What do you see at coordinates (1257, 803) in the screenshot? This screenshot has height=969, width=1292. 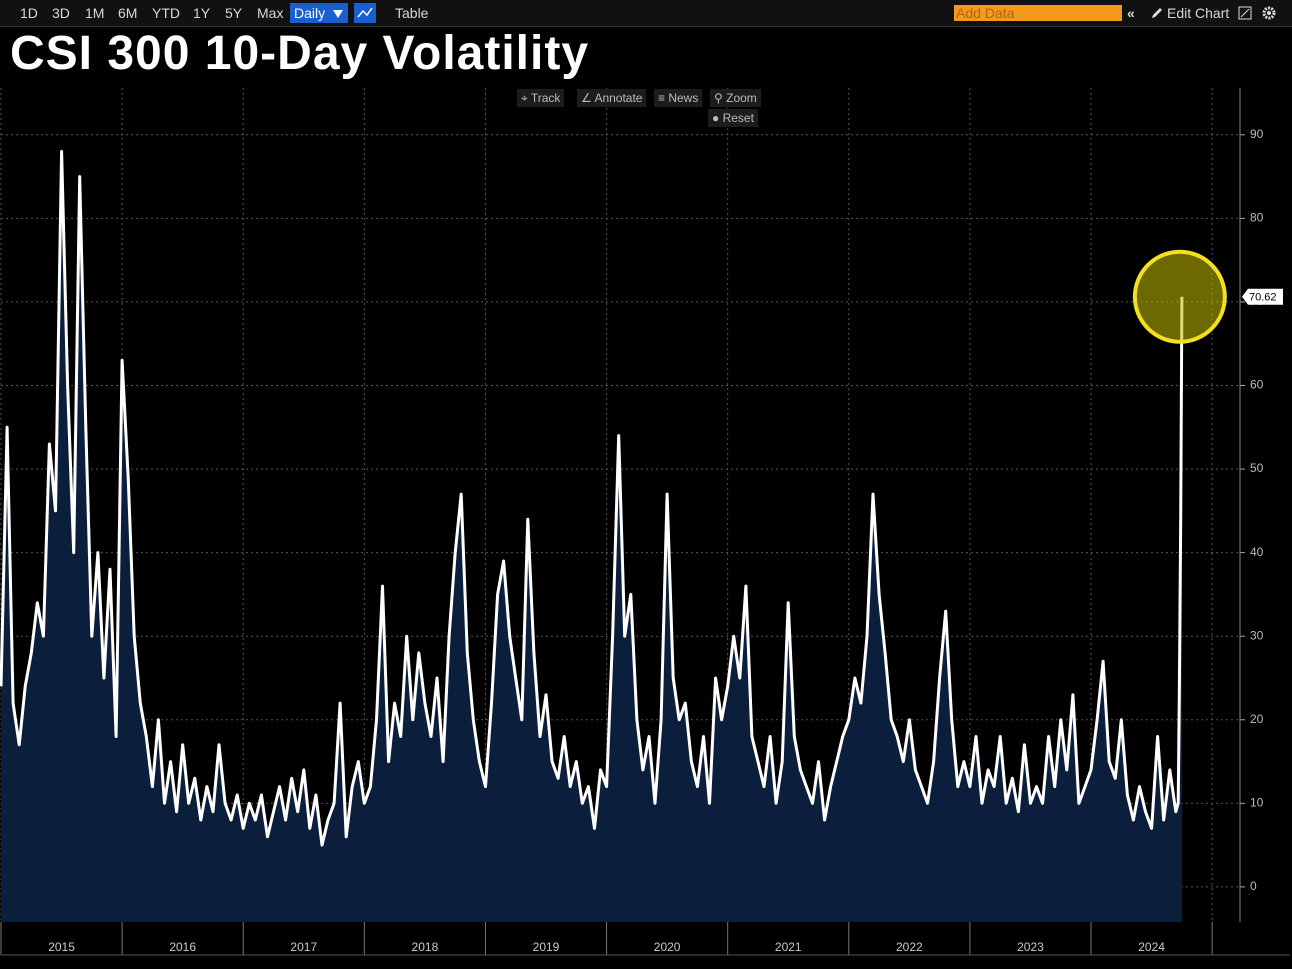 I see `y-tick-label: 10` at bounding box center [1257, 803].